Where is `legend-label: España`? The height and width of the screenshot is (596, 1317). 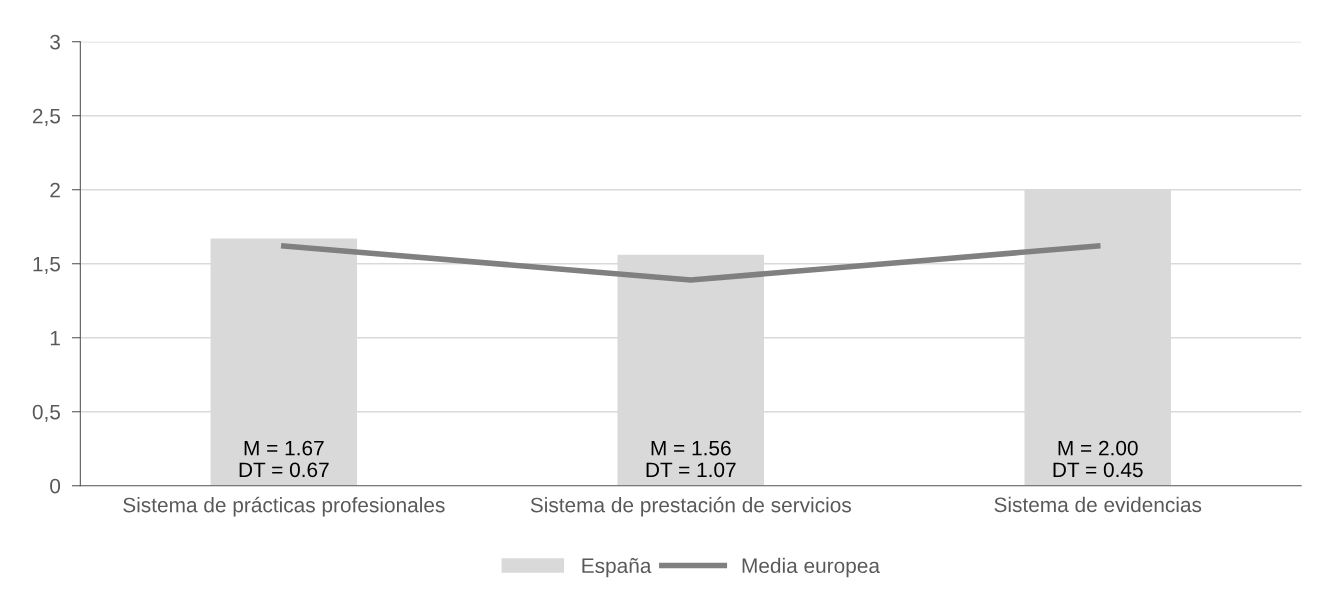
legend-label: España is located at coordinates (617, 567).